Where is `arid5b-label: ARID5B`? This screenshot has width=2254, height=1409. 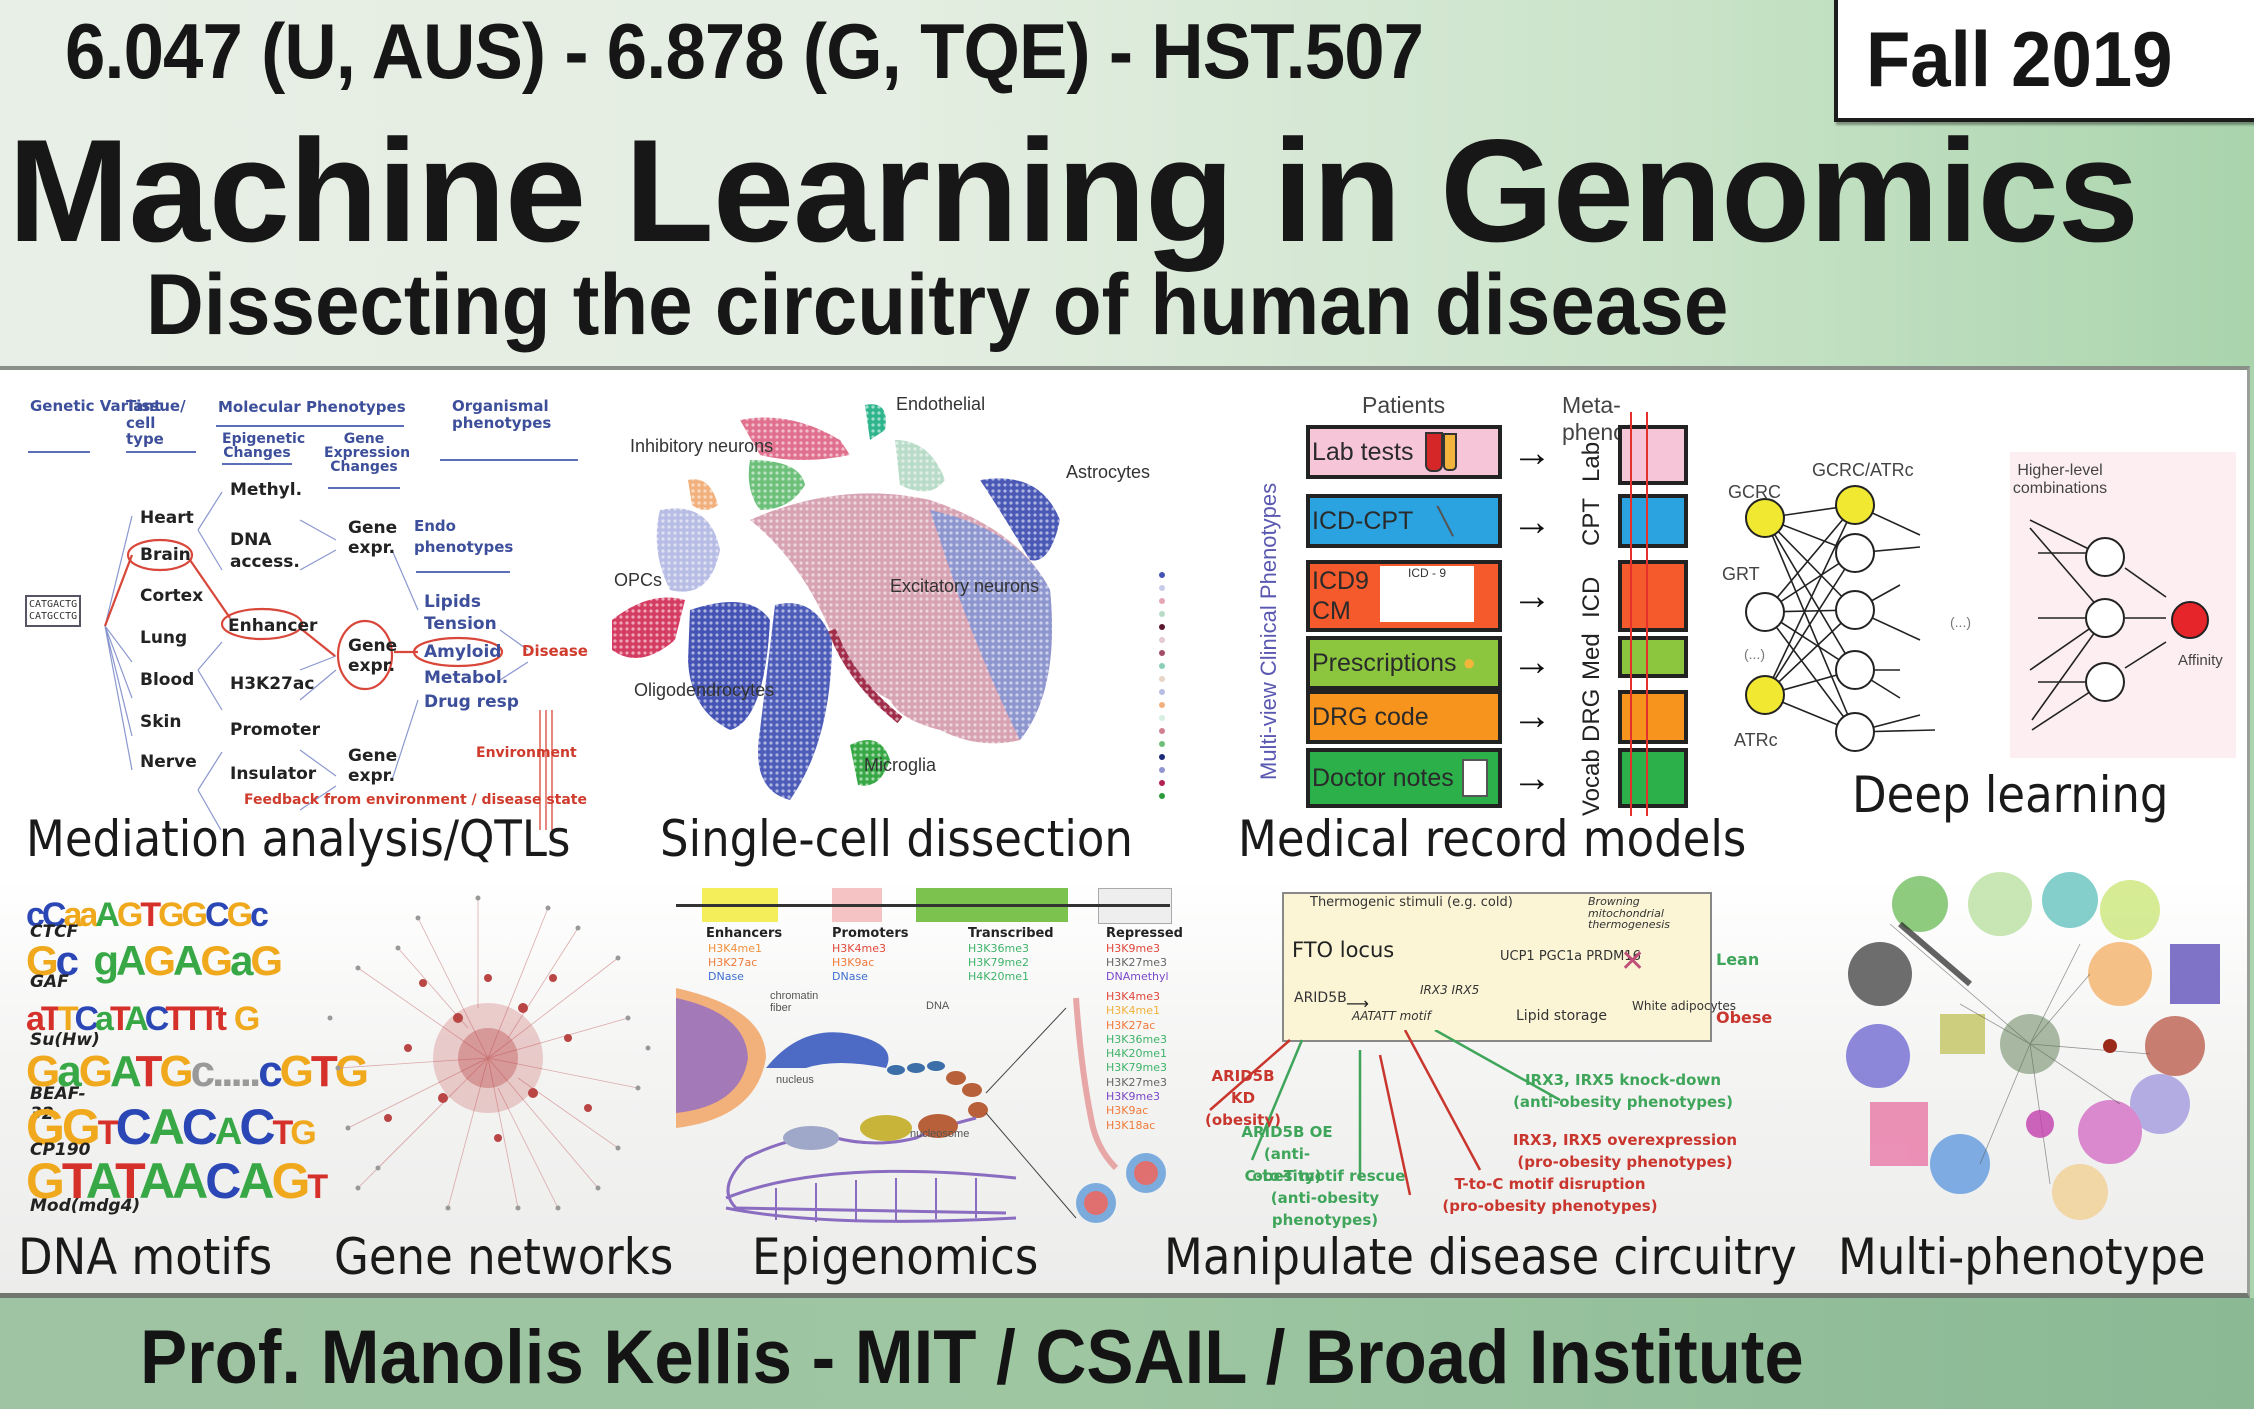
arid5b-label: ARID5B is located at coordinates (1320, 998).